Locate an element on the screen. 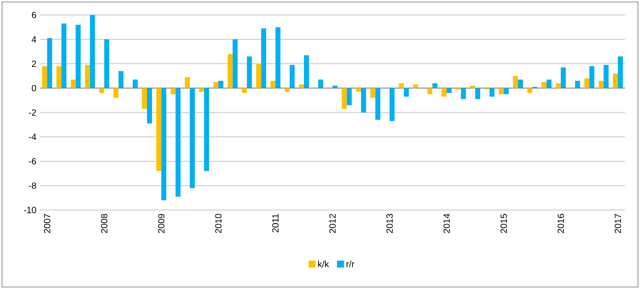  y-tick-label: 4 is located at coordinates (34, 39).